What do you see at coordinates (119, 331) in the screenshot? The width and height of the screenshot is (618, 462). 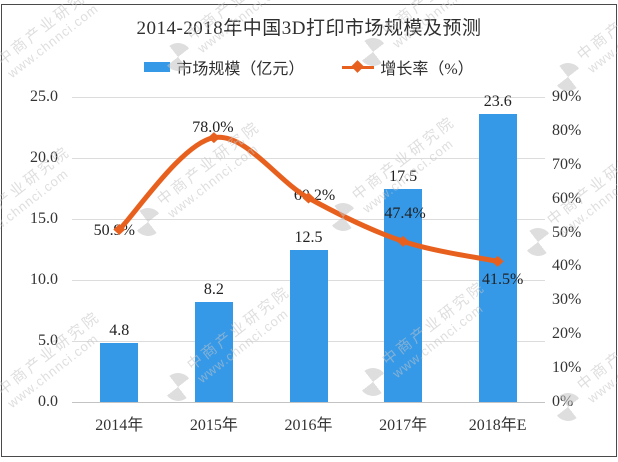 I see `bar-value-label: 4.8` at bounding box center [119, 331].